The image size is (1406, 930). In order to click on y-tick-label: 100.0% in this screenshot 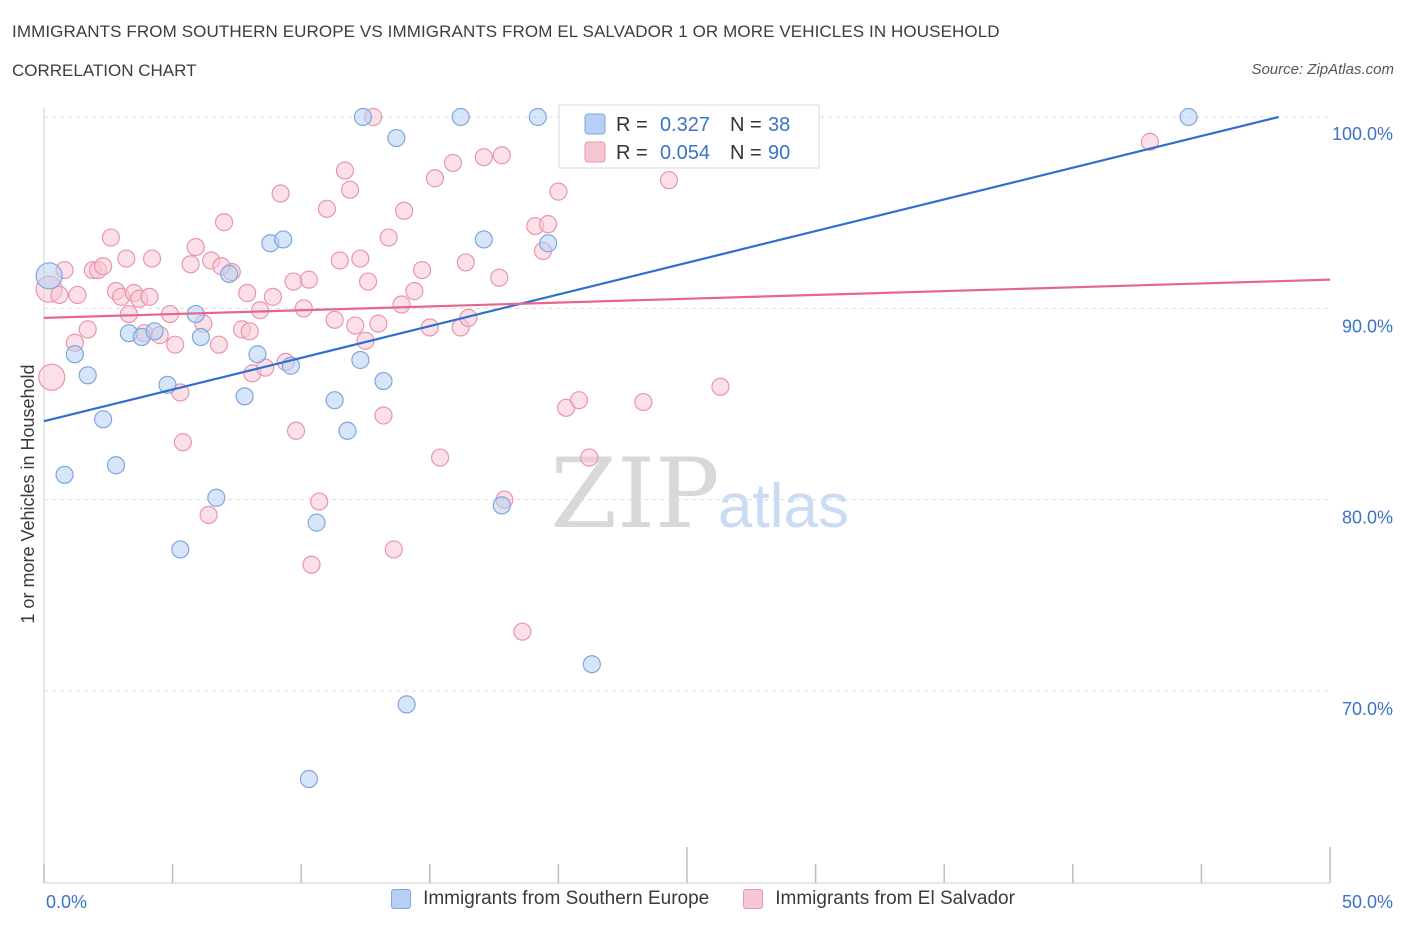, I will do `click(1362, 134)`.